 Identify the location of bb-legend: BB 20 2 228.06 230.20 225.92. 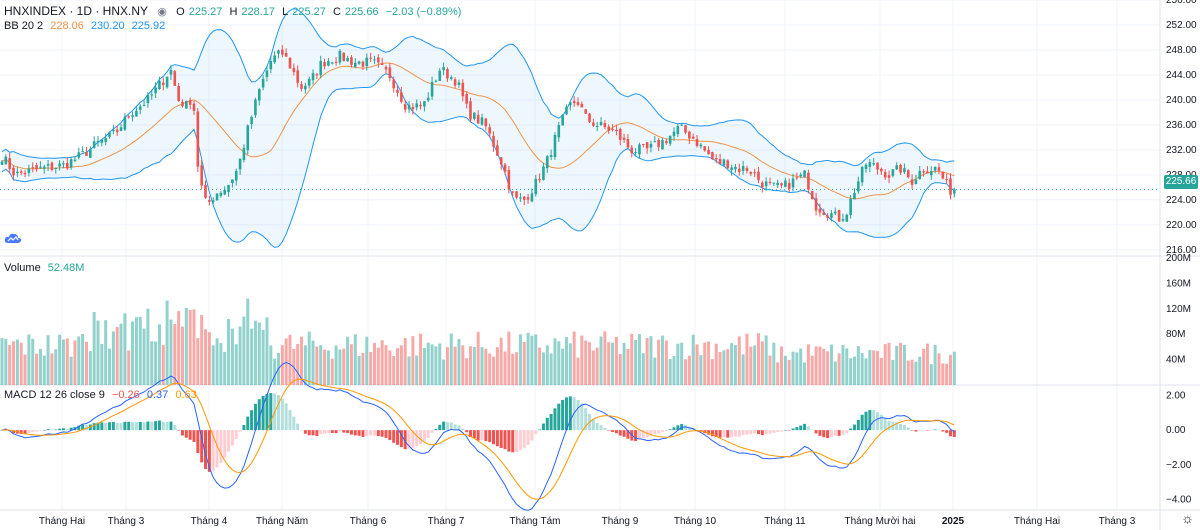
(86, 26).